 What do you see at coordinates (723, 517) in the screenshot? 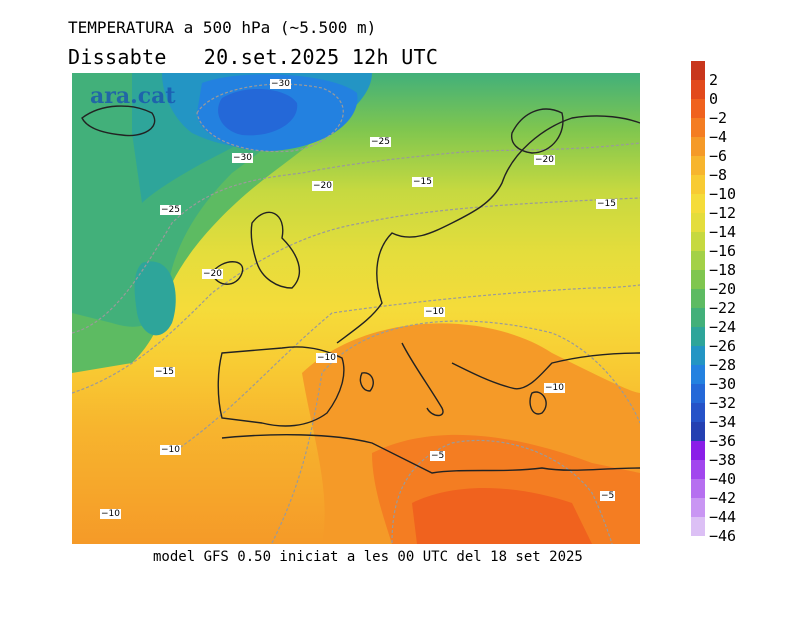
I see `colorbar-label: −44` at bounding box center [723, 517].